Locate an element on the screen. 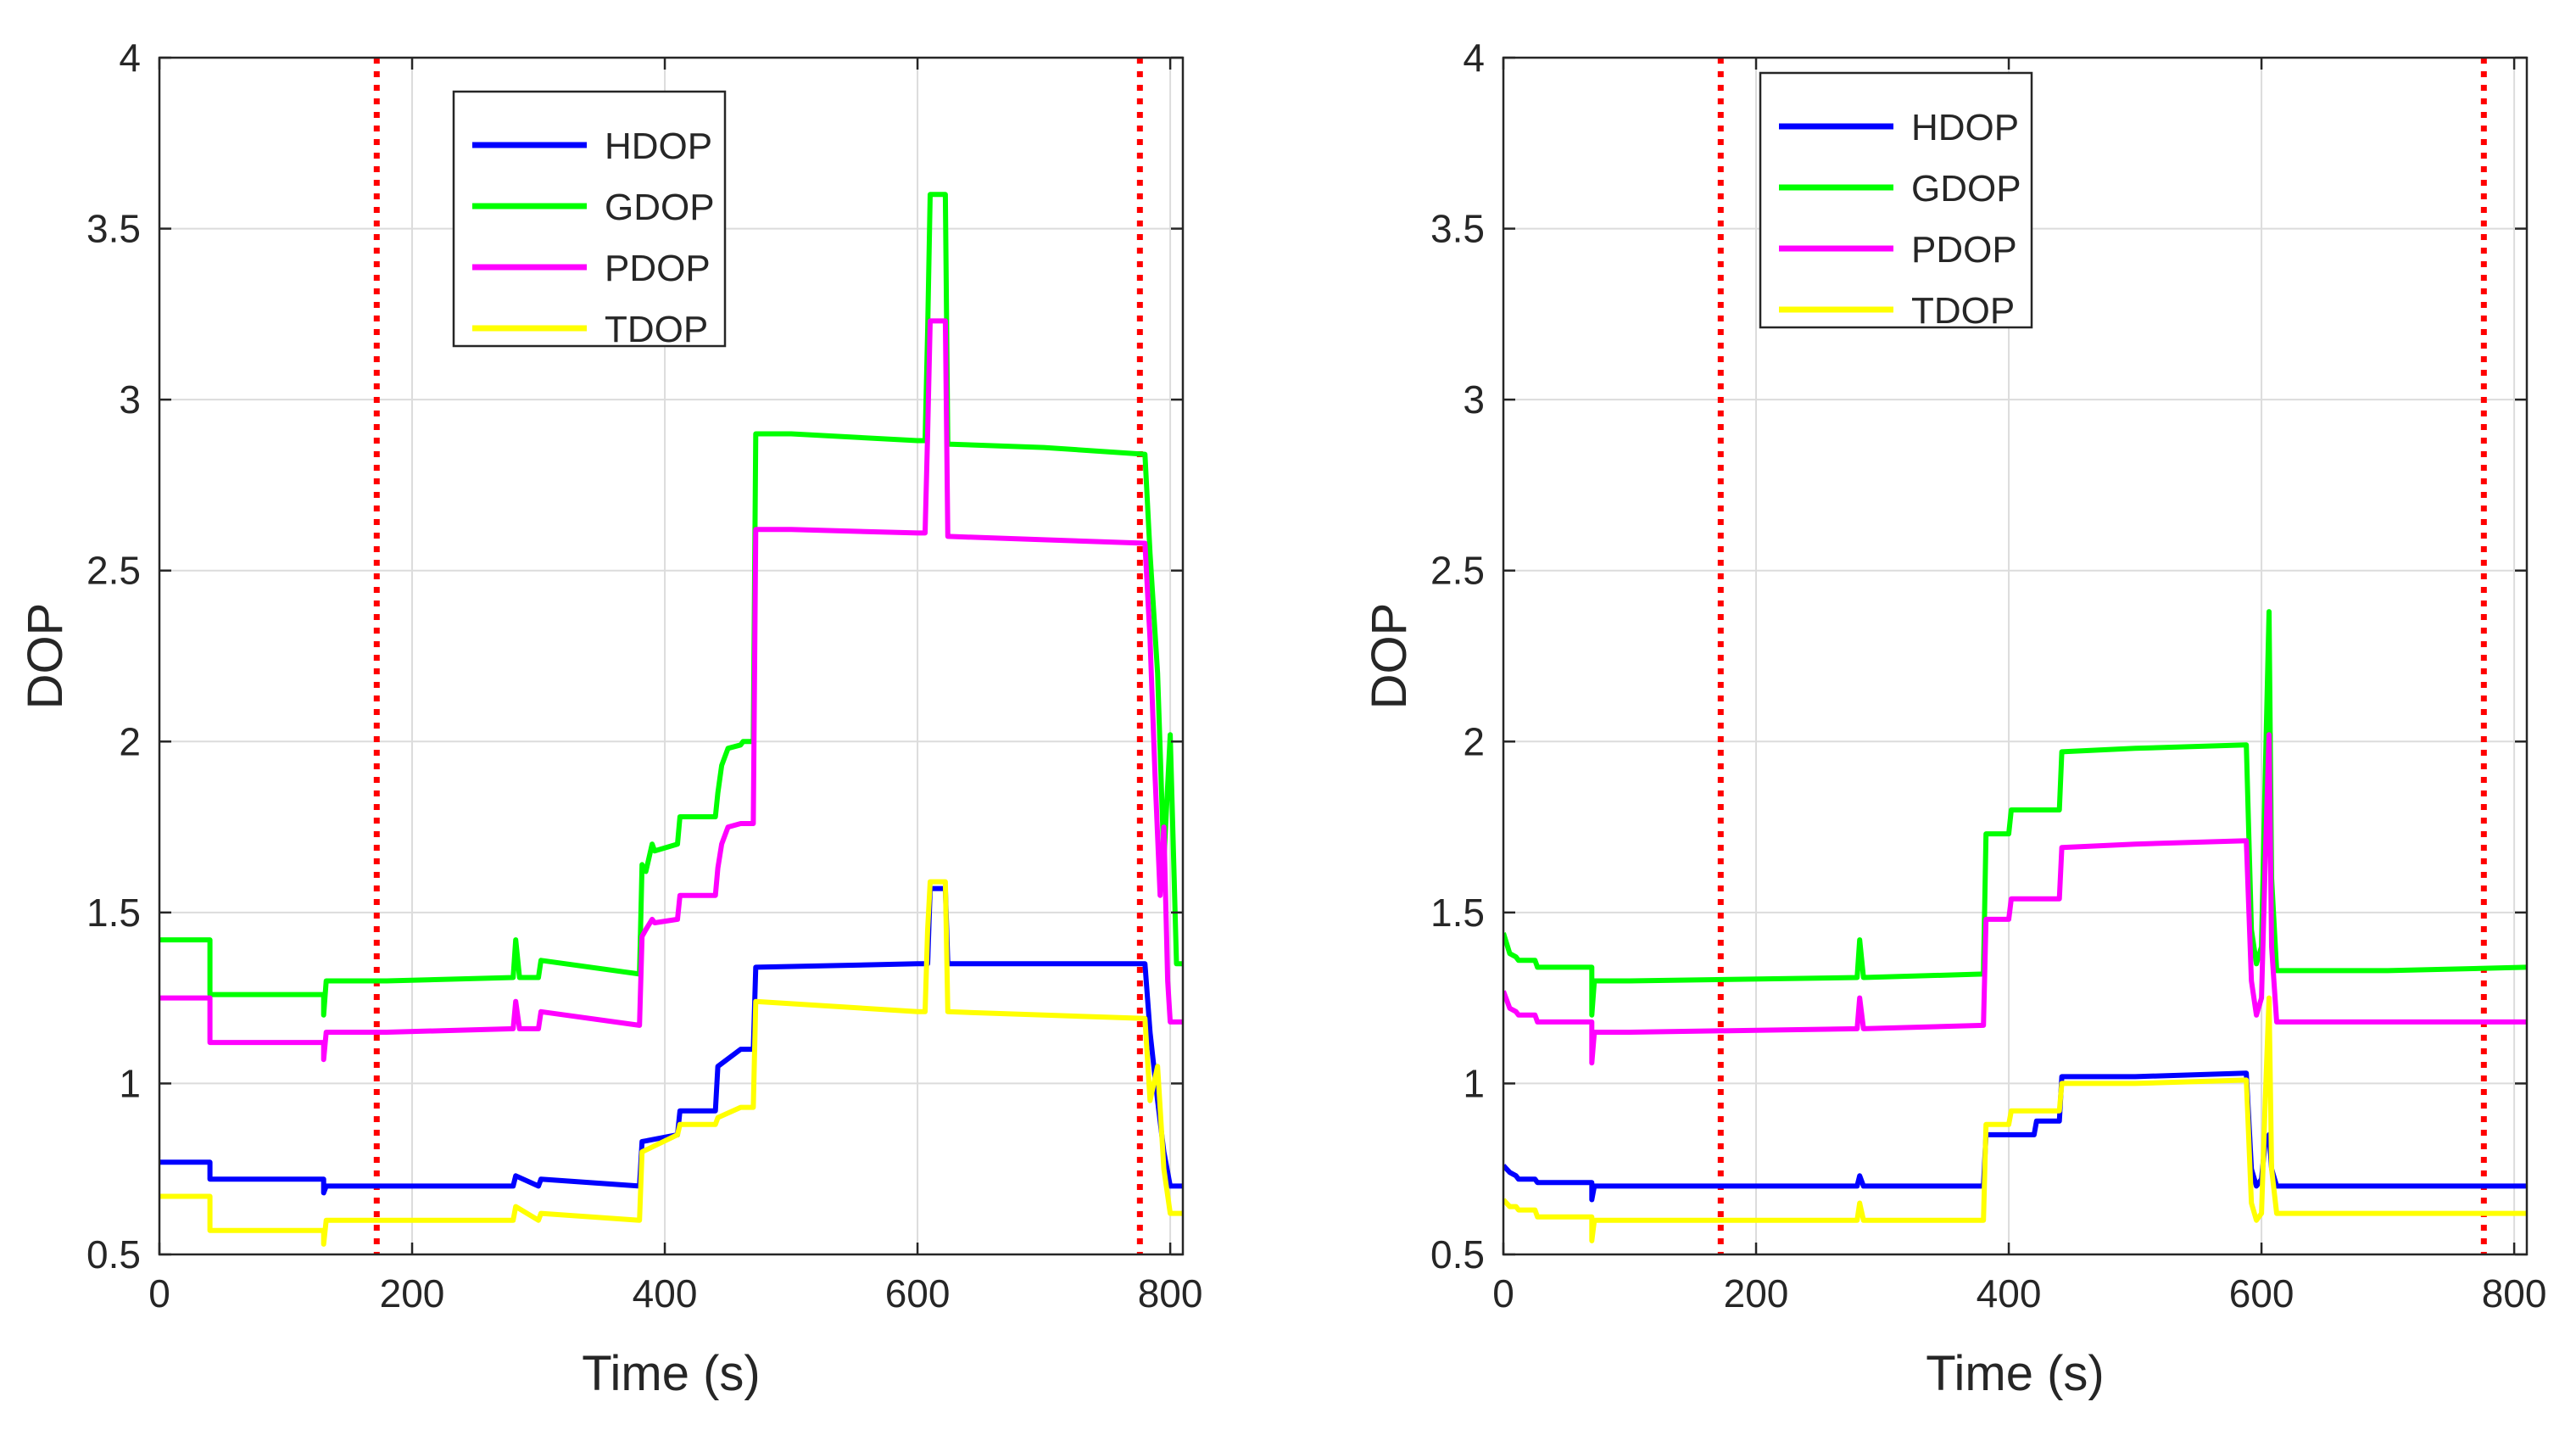 This screenshot has width=2576, height=1430. series-line-gdop is located at coordinates (2015, 814).